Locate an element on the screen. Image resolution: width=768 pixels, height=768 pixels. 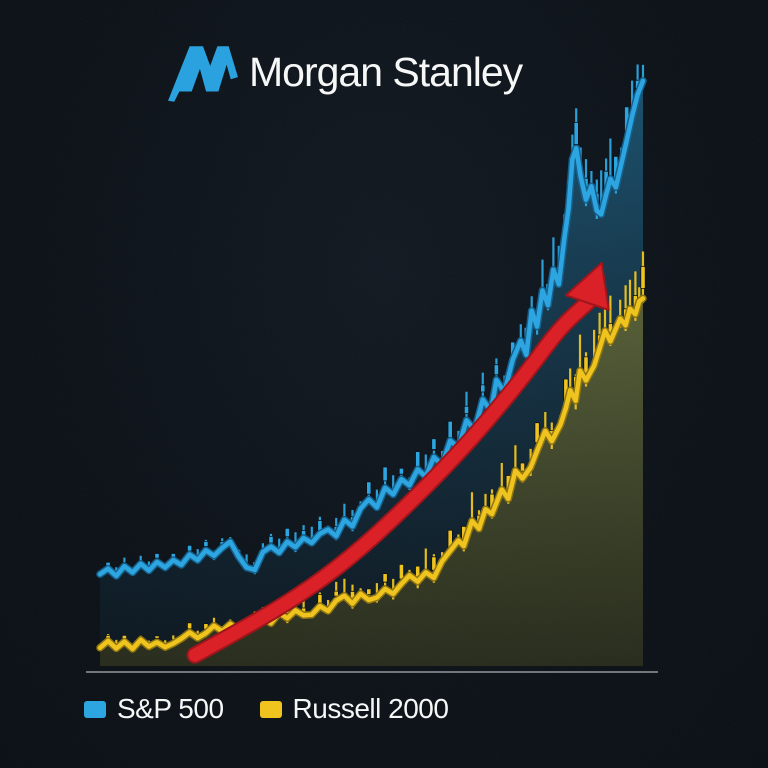
morgan-stanley-logo-icon is located at coordinates (203, 74).